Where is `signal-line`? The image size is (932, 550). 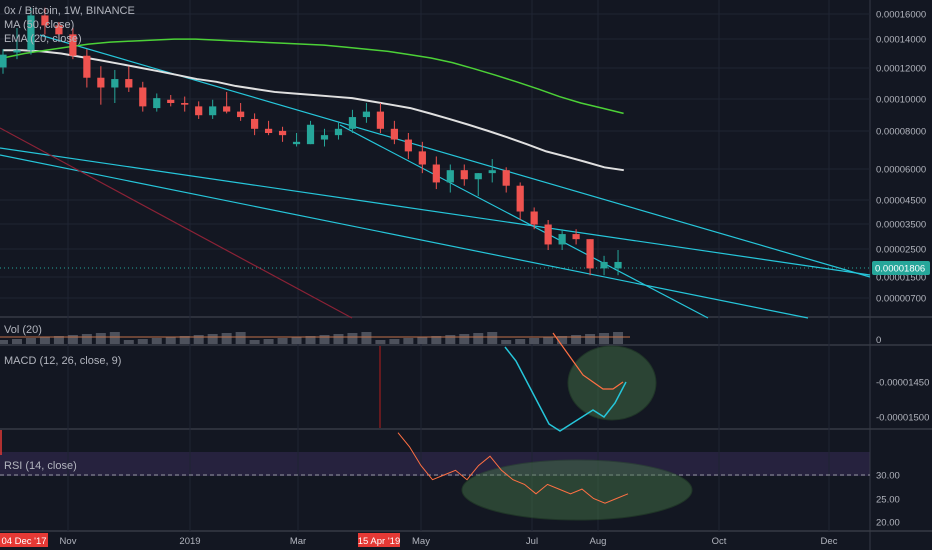
signal-line is located at coordinates (588, 361).